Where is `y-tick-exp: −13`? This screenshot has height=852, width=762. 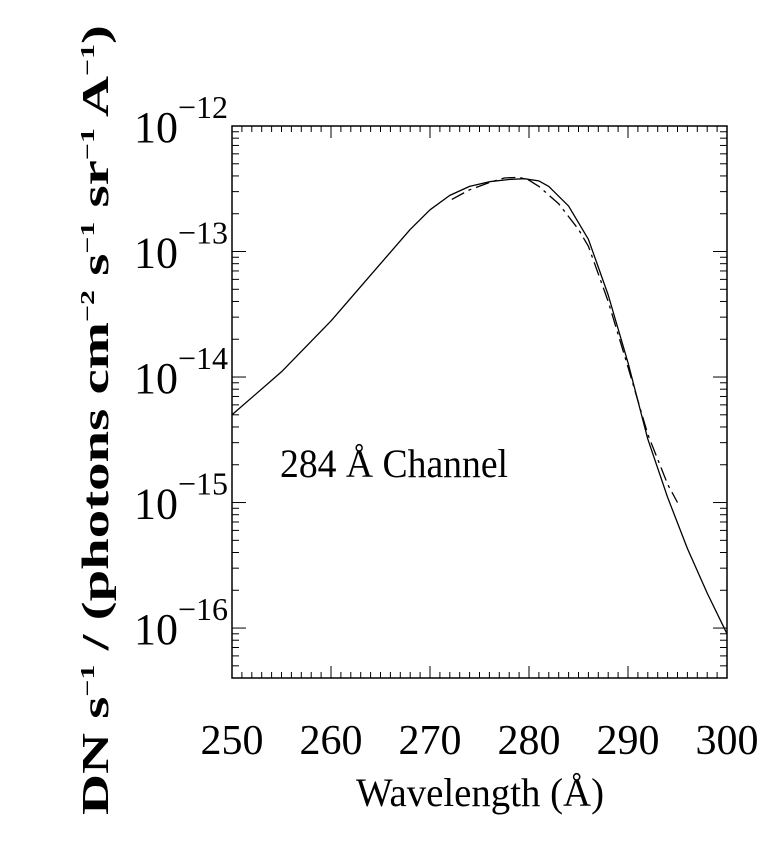 y-tick-exp: −13 is located at coordinates (203, 233).